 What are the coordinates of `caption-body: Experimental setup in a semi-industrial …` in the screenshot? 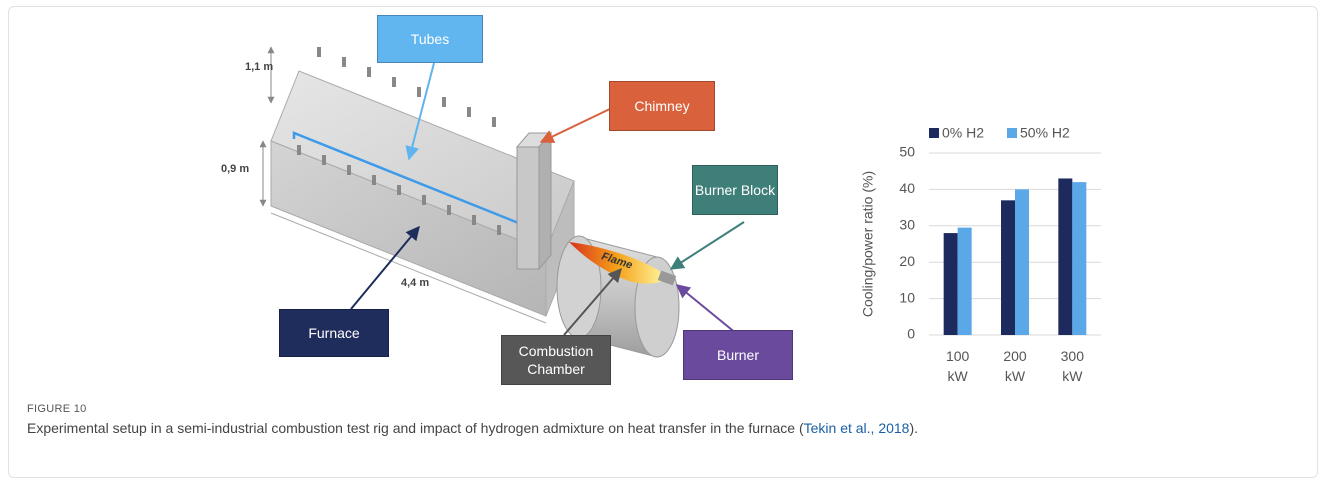 It's located at (415, 428).